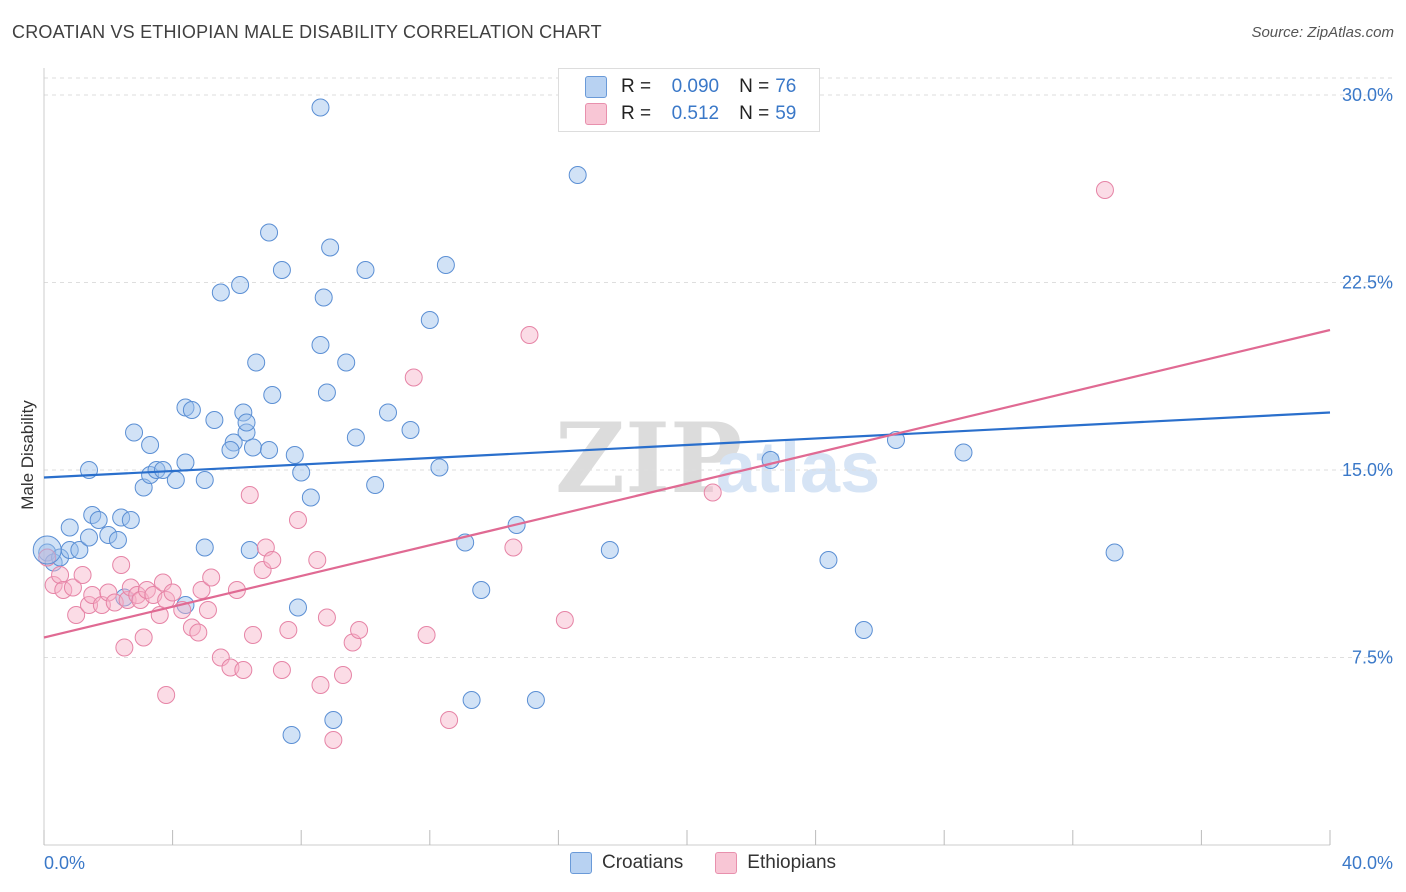 This screenshot has height=892, width=1406. What do you see at coordinates (703, 863) in the screenshot?
I see `series-legend: Croatians Ethiopians` at bounding box center [703, 863].